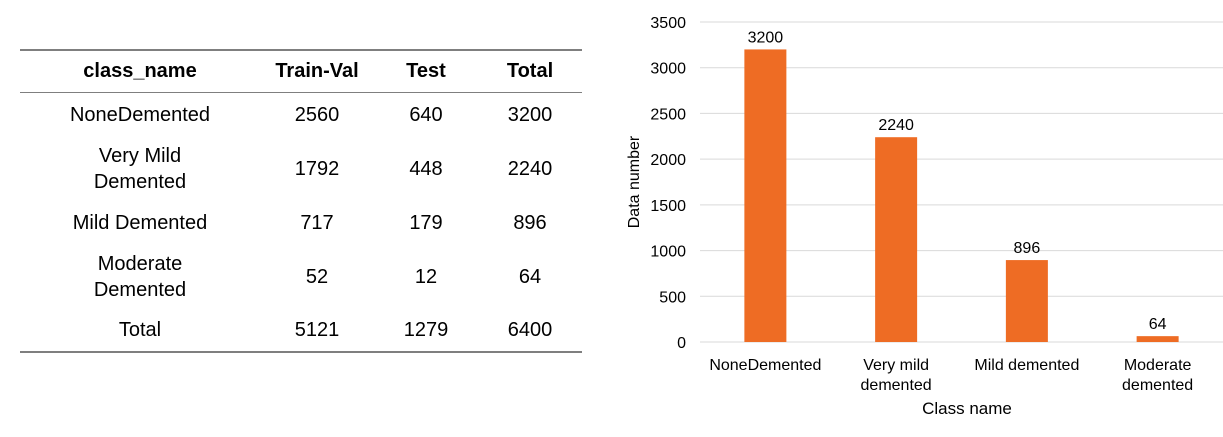 The height and width of the screenshot is (437, 1223). I want to click on cell-class-name: Mild Demented, so click(140, 223).